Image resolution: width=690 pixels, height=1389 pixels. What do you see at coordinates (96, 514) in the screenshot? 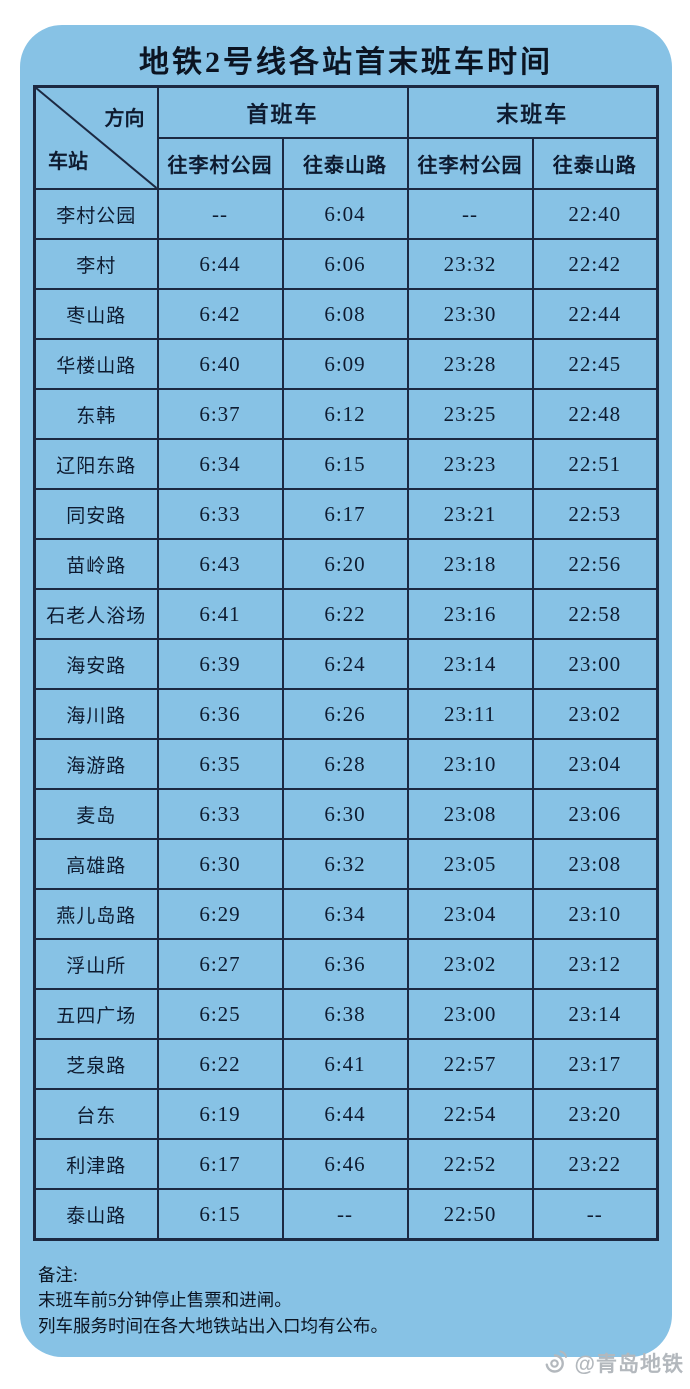
I see `station-cell: 同安路` at bounding box center [96, 514].